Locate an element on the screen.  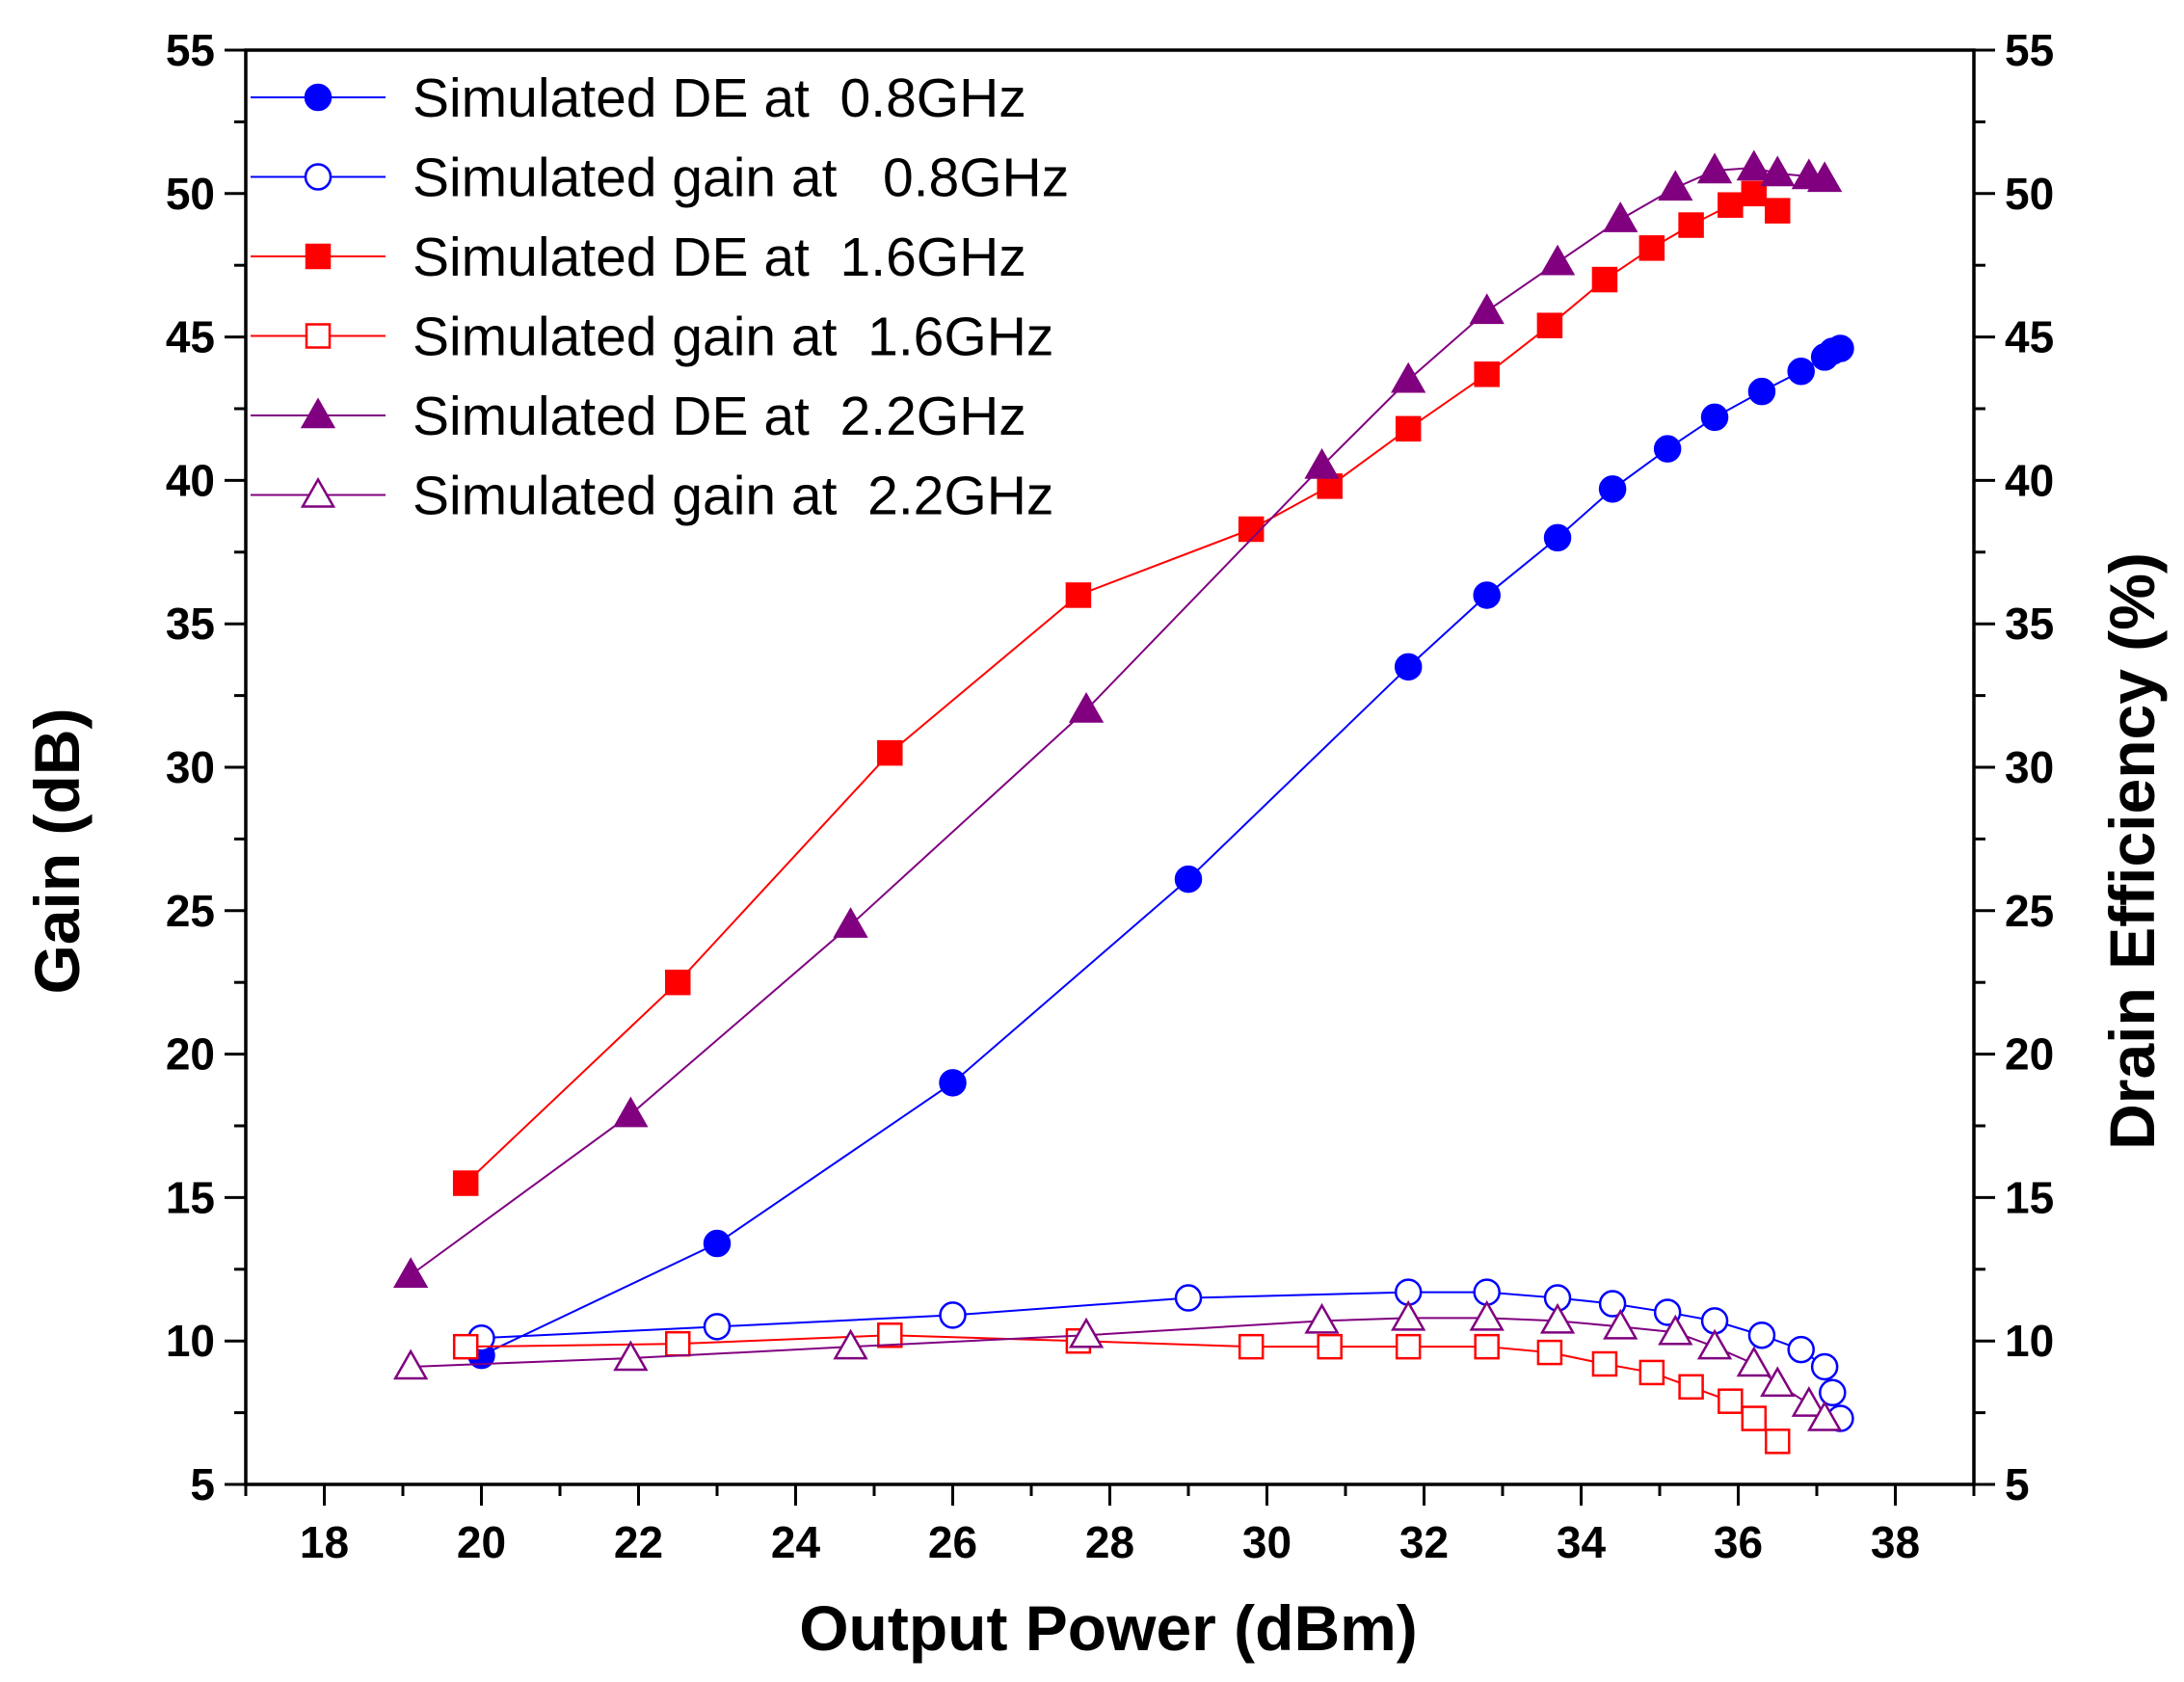
x-axis-title: Output Power (dBm) is located at coordinates (1108, 1628).